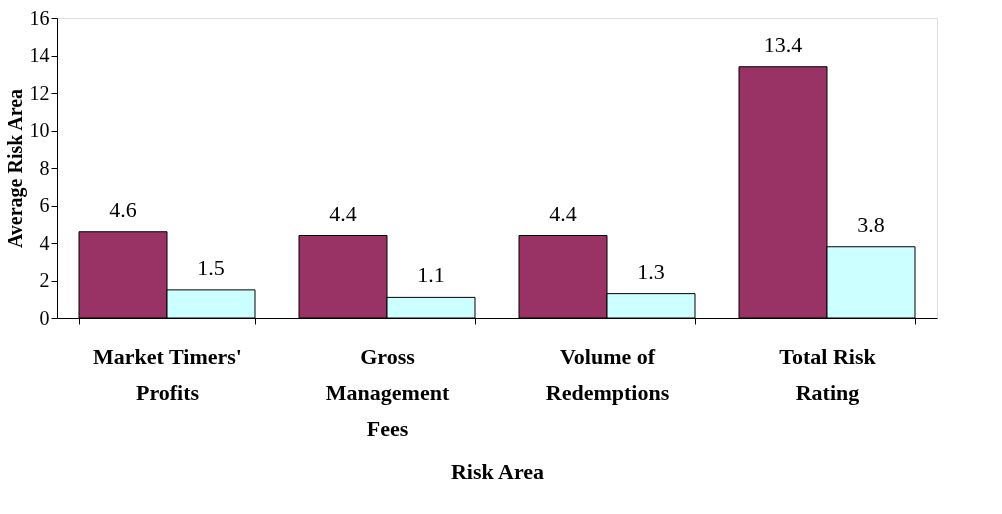 The image size is (1002, 514). What do you see at coordinates (828, 374) in the screenshot?
I see `x-tick-label: Total Risk Rating` at bounding box center [828, 374].